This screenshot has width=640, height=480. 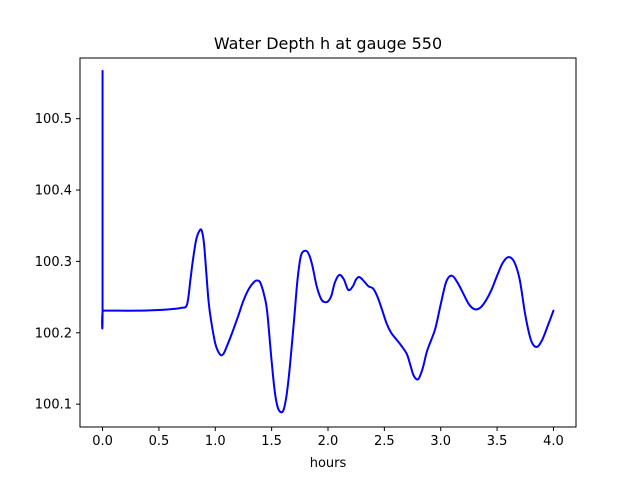 What do you see at coordinates (271, 441) in the screenshot?
I see `x-tick-label: 1.5` at bounding box center [271, 441].